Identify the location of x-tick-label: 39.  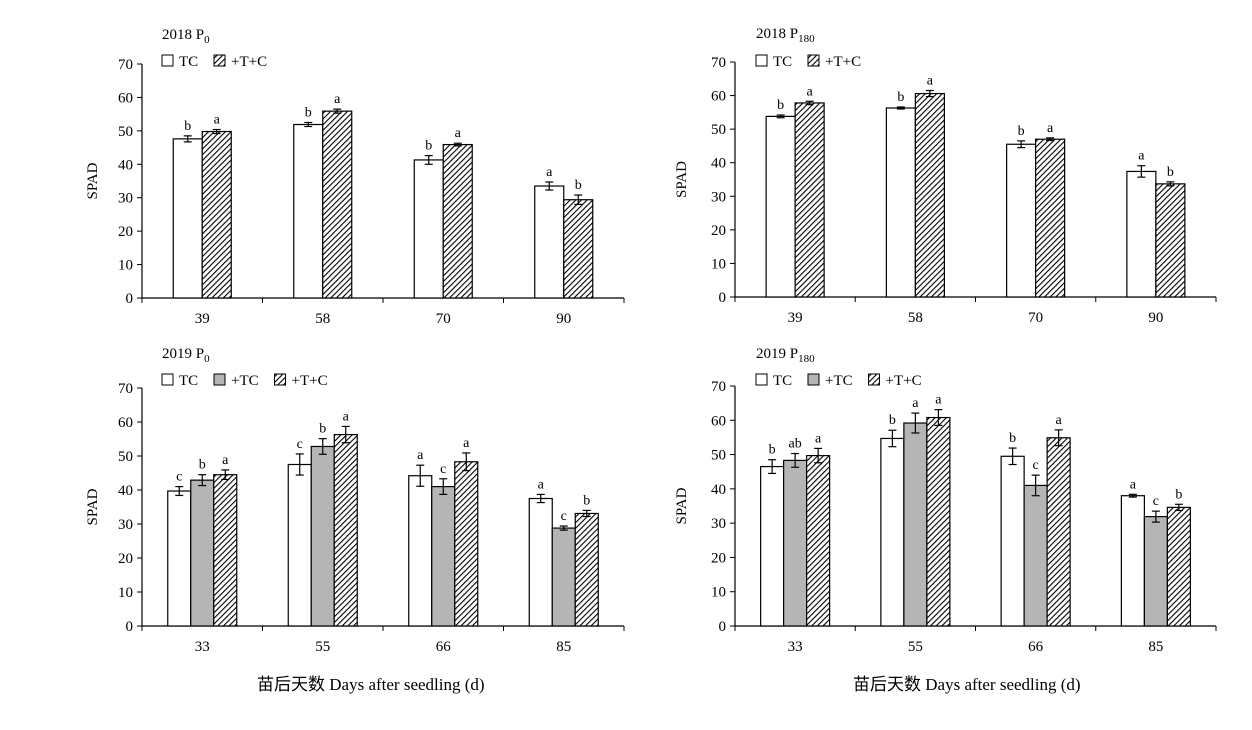
(202, 319).